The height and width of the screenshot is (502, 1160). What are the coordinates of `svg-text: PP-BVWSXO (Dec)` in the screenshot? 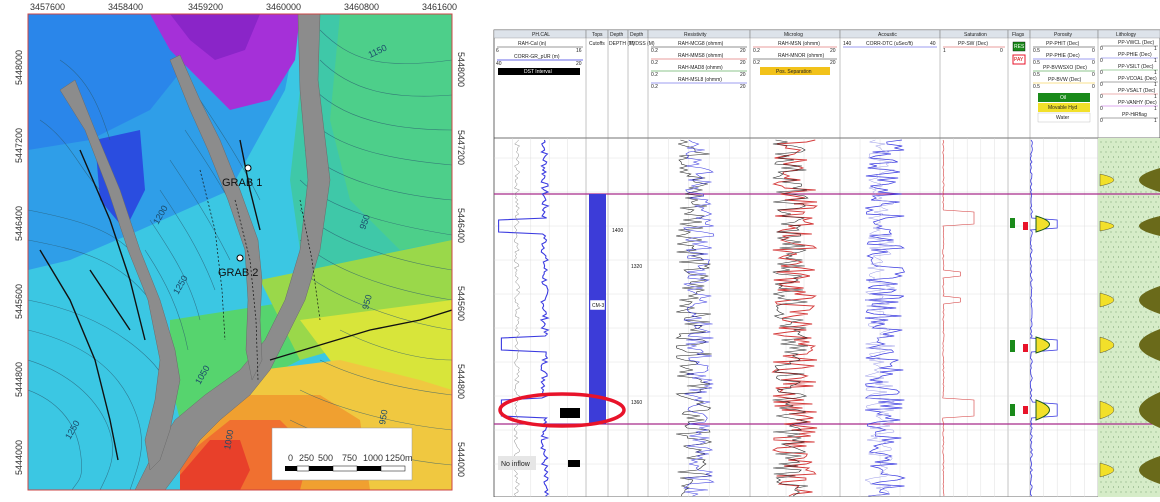 It's located at (1065, 68).